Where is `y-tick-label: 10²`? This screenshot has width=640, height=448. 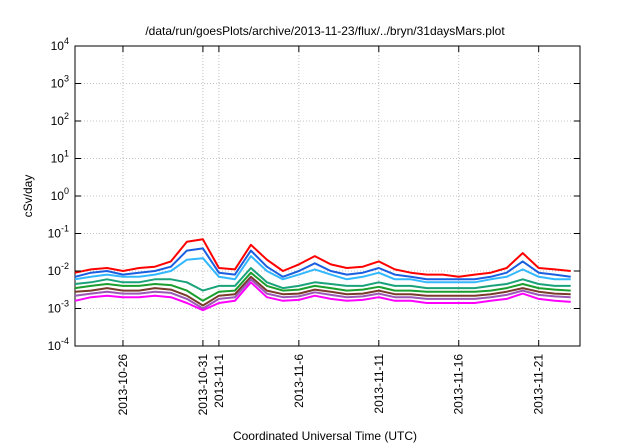
y-tick-label: 10² is located at coordinates (60, 119).